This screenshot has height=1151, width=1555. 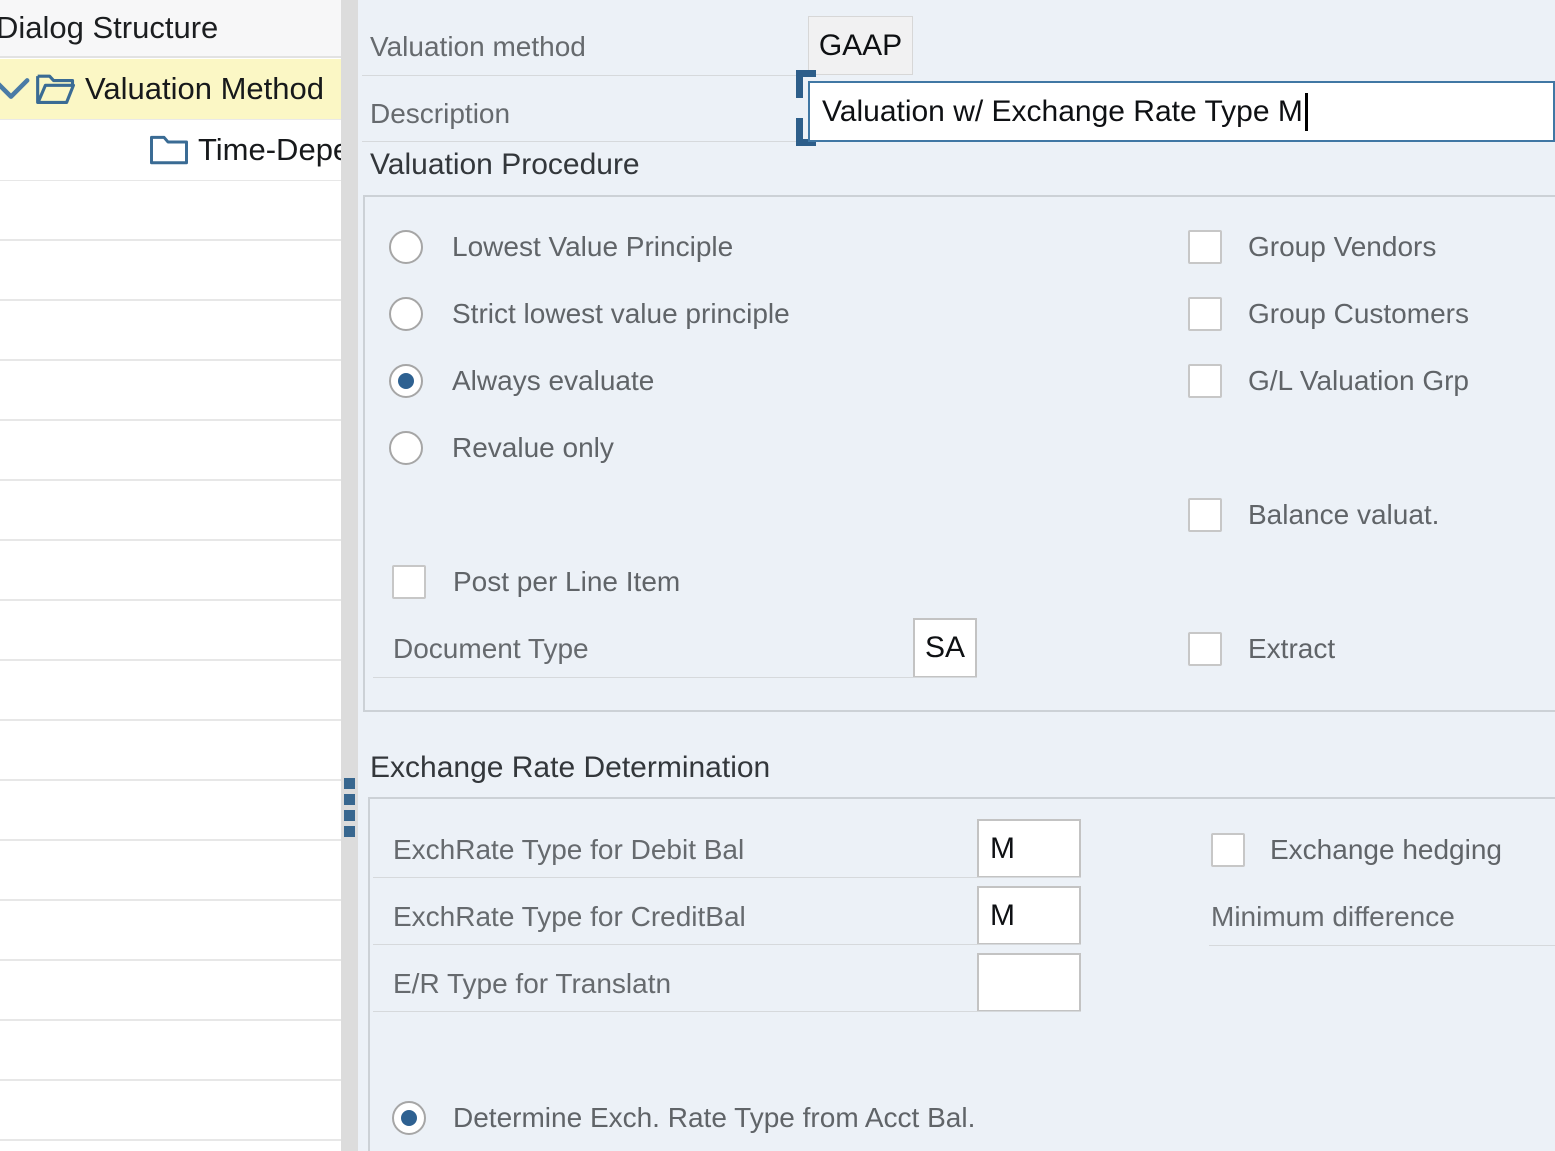 I want to click on valuation-method-label: Valuation method, so click(x=478, y=46).